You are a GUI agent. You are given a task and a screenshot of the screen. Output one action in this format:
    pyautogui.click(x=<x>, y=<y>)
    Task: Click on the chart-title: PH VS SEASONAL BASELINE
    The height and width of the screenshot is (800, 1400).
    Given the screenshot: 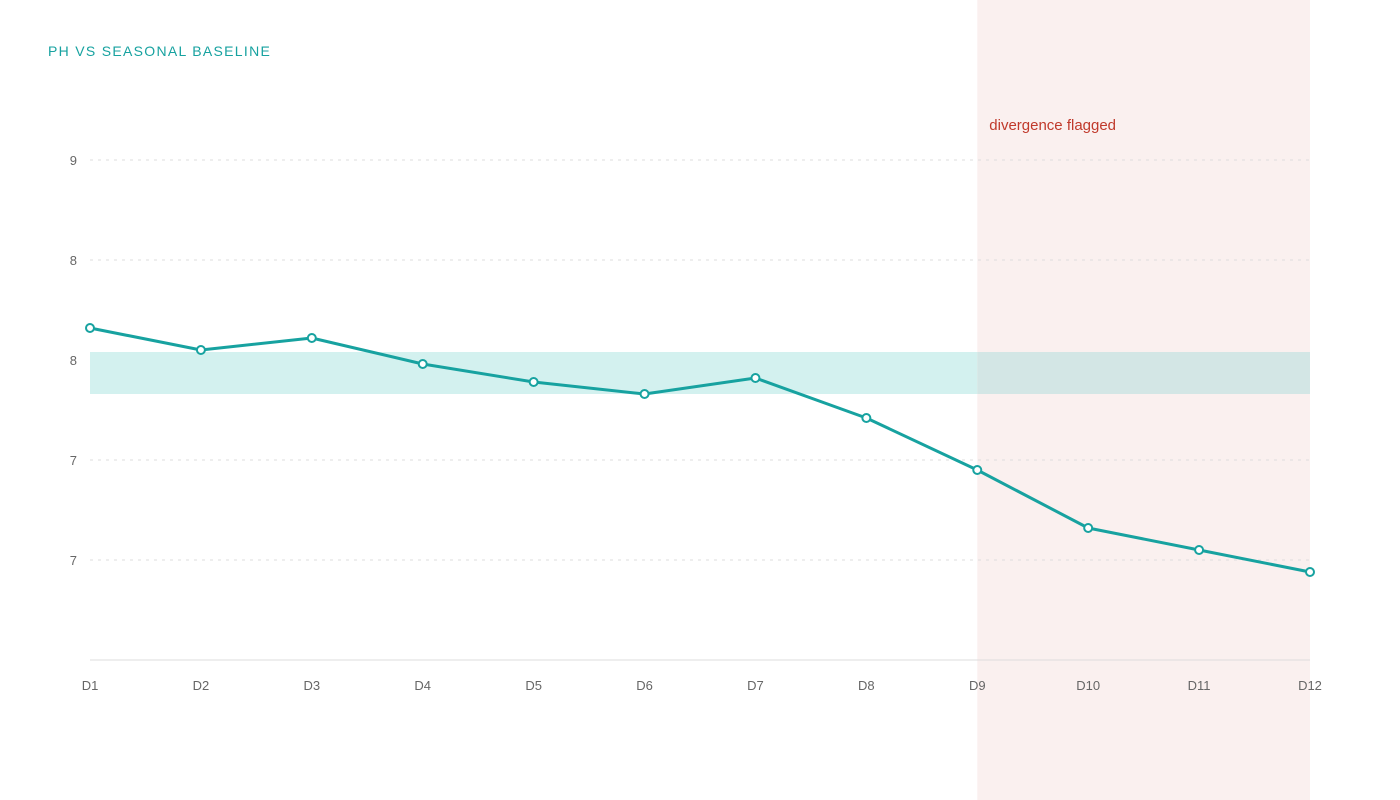 What is the action you would take?
    pyautogui.click(x=160, y=51)
    